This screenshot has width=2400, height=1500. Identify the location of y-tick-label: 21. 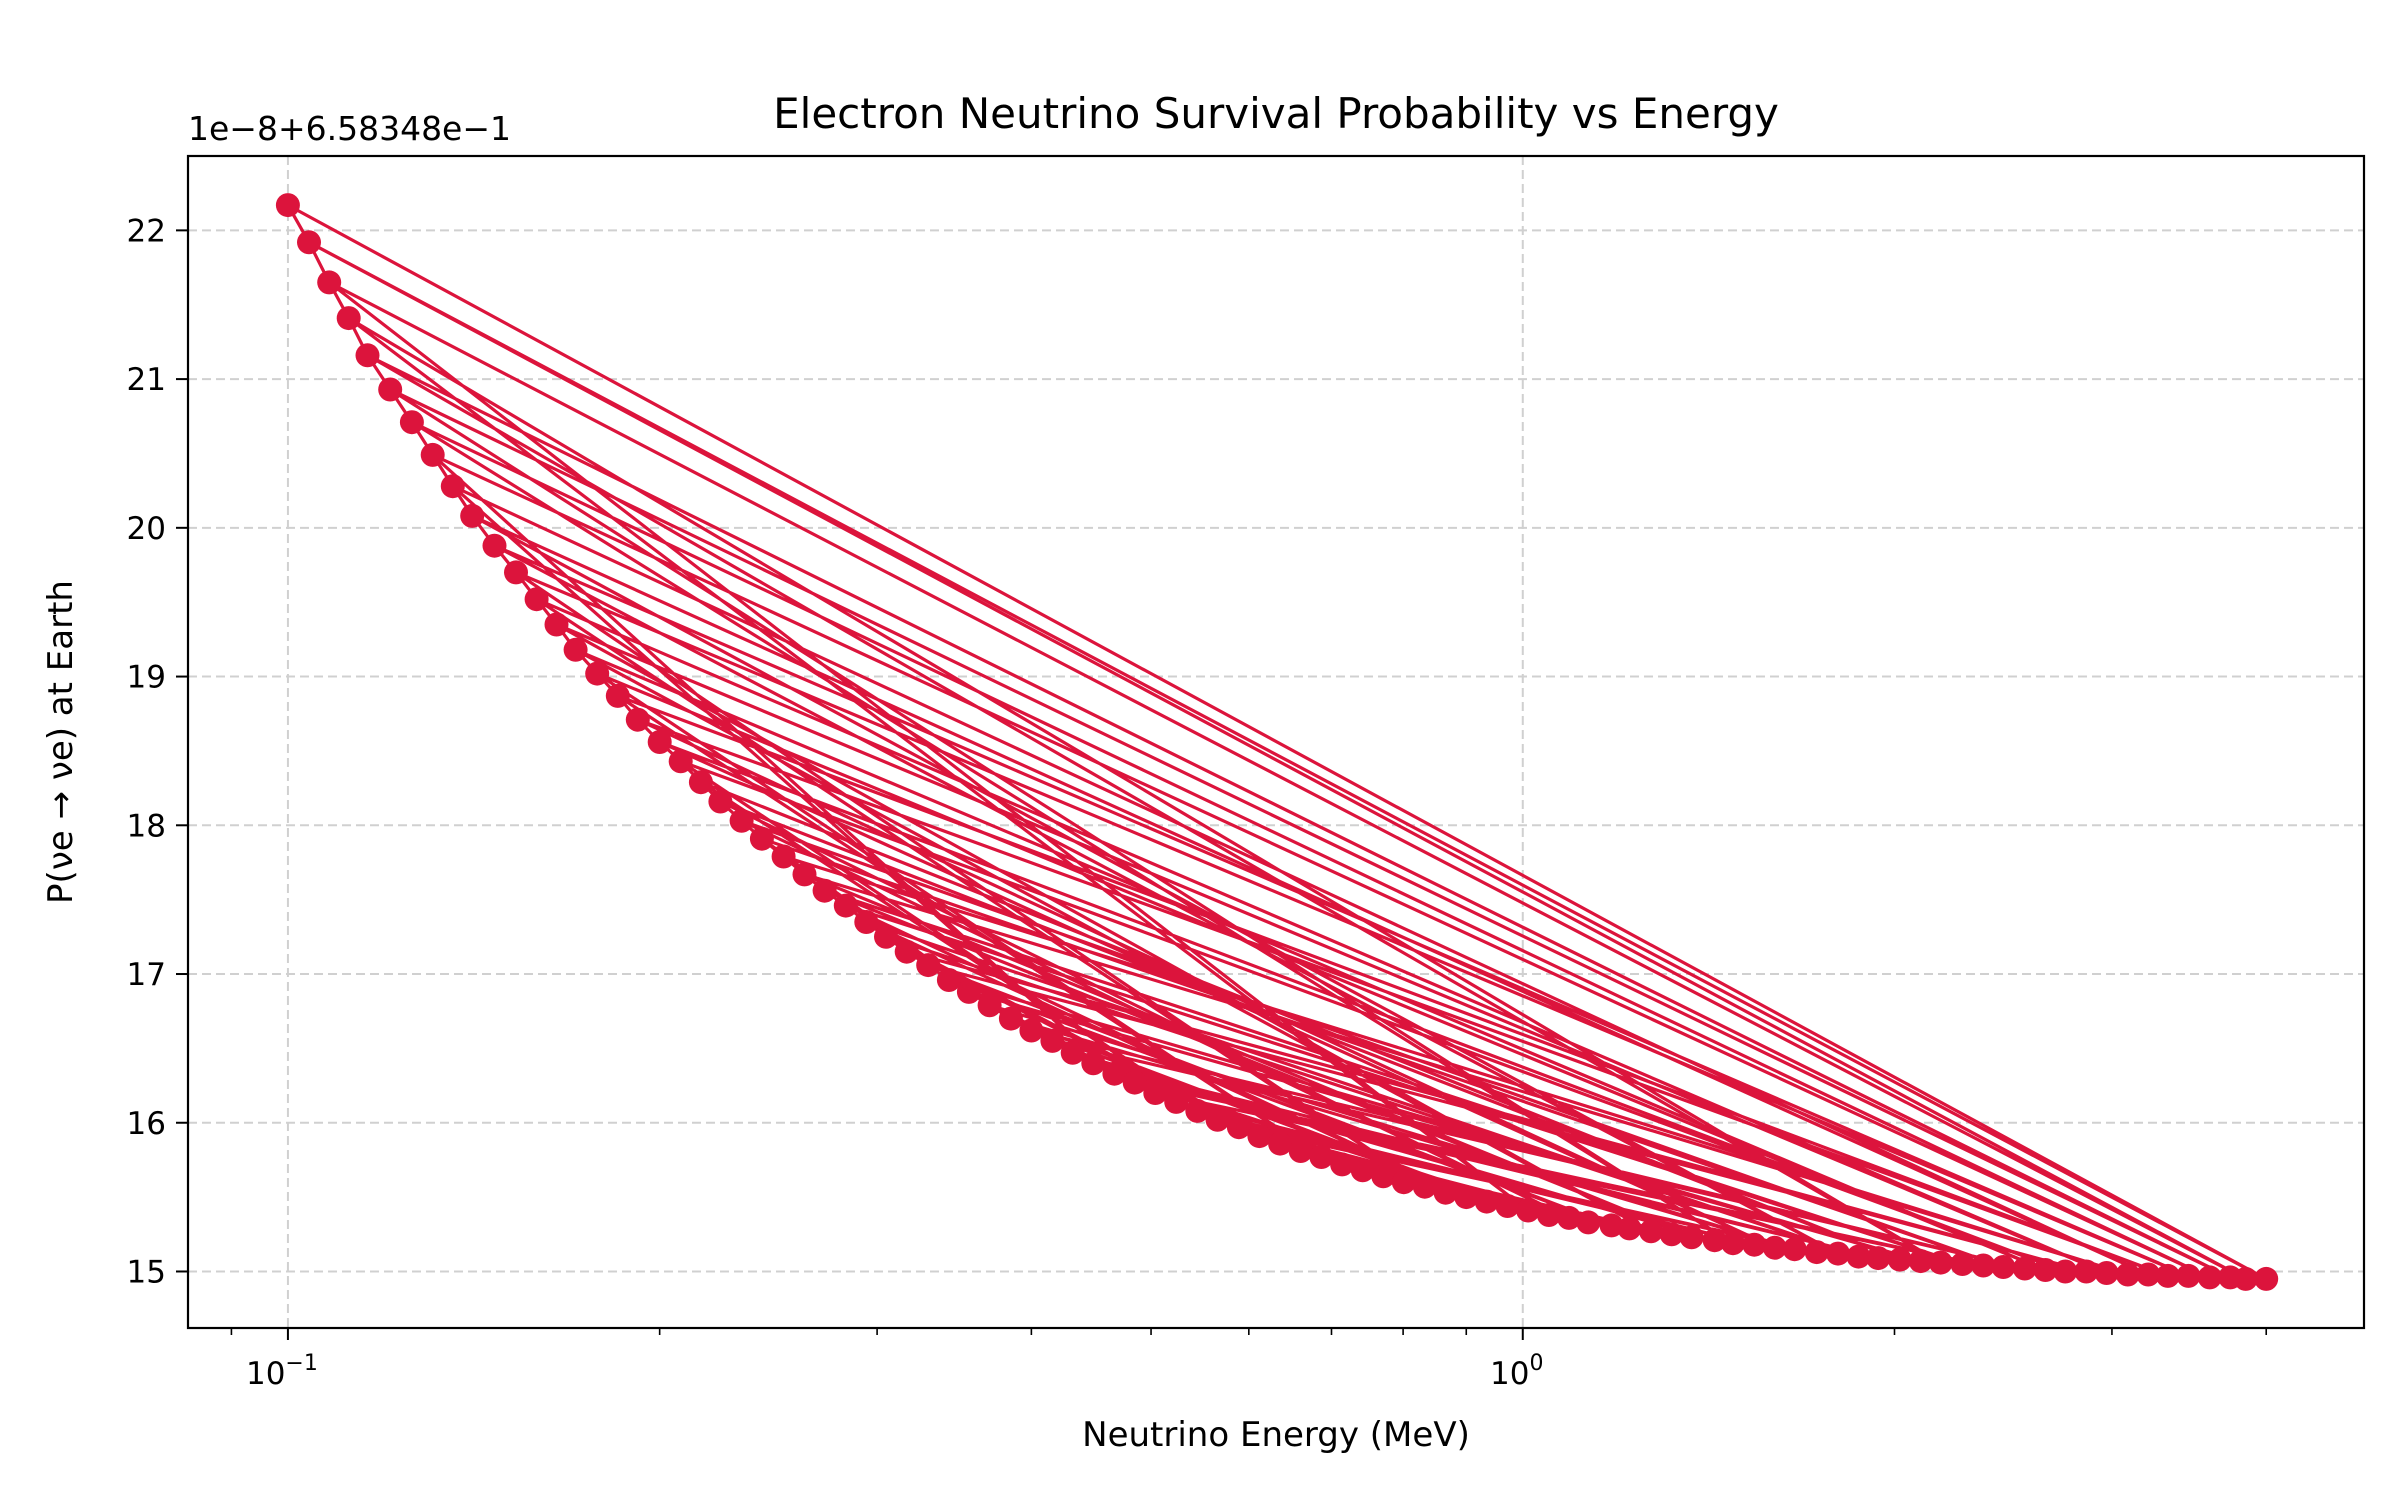
(146, 380).